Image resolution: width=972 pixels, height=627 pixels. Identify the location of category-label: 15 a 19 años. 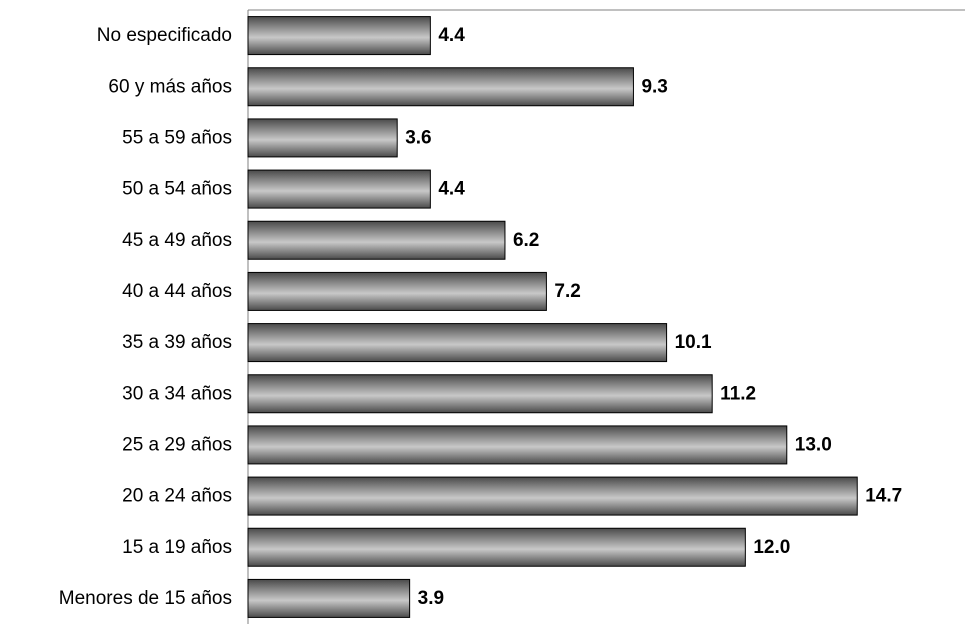
(177, 547).